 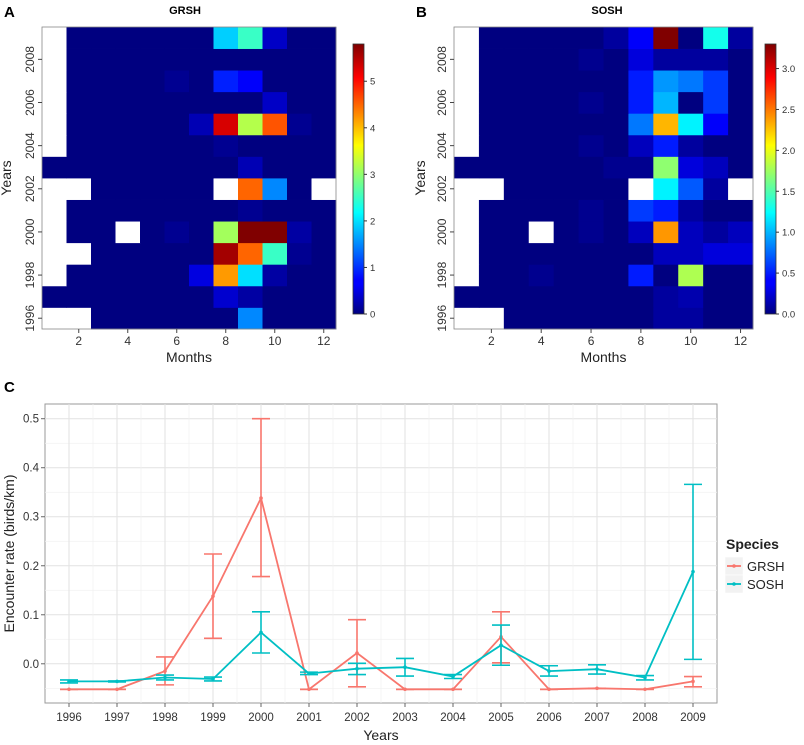 I want to click on colorbar, so click(x=358, y=179).